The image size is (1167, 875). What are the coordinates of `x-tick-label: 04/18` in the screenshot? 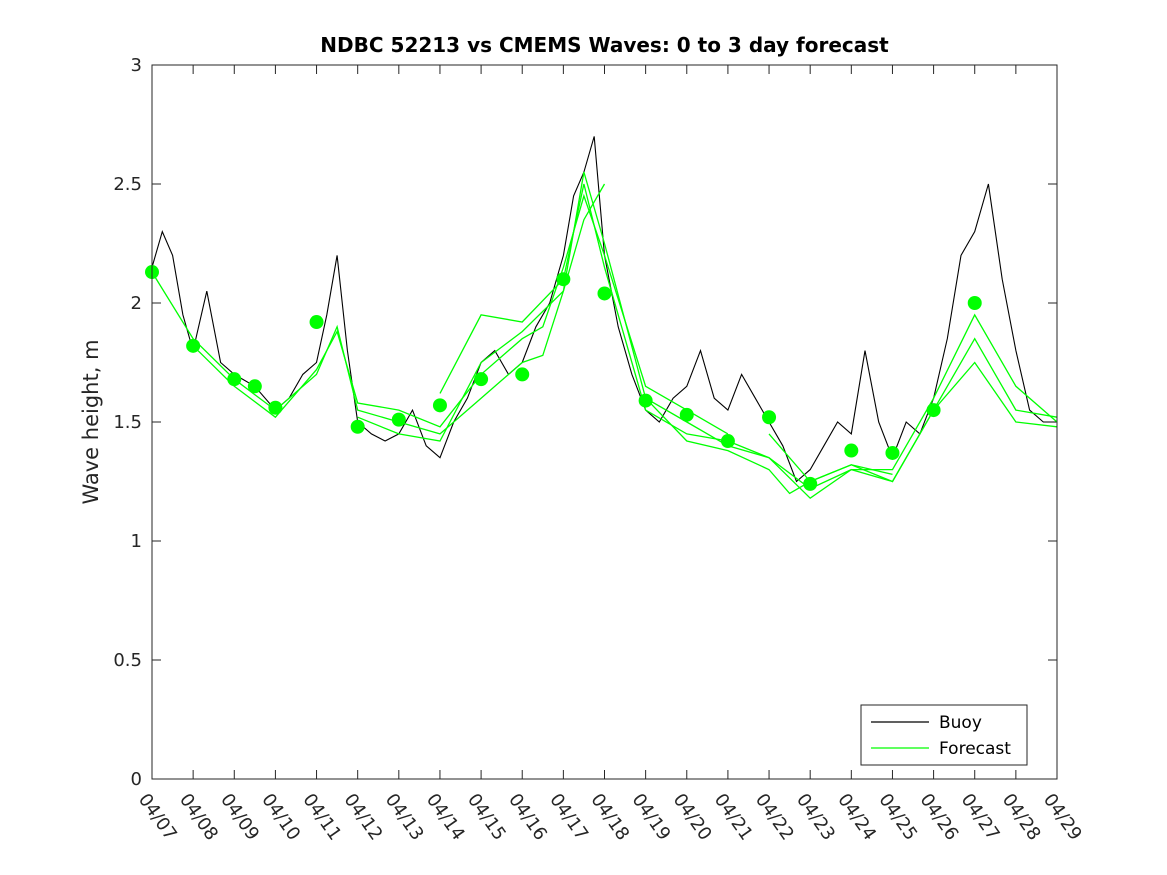 It's located at (609, 817).